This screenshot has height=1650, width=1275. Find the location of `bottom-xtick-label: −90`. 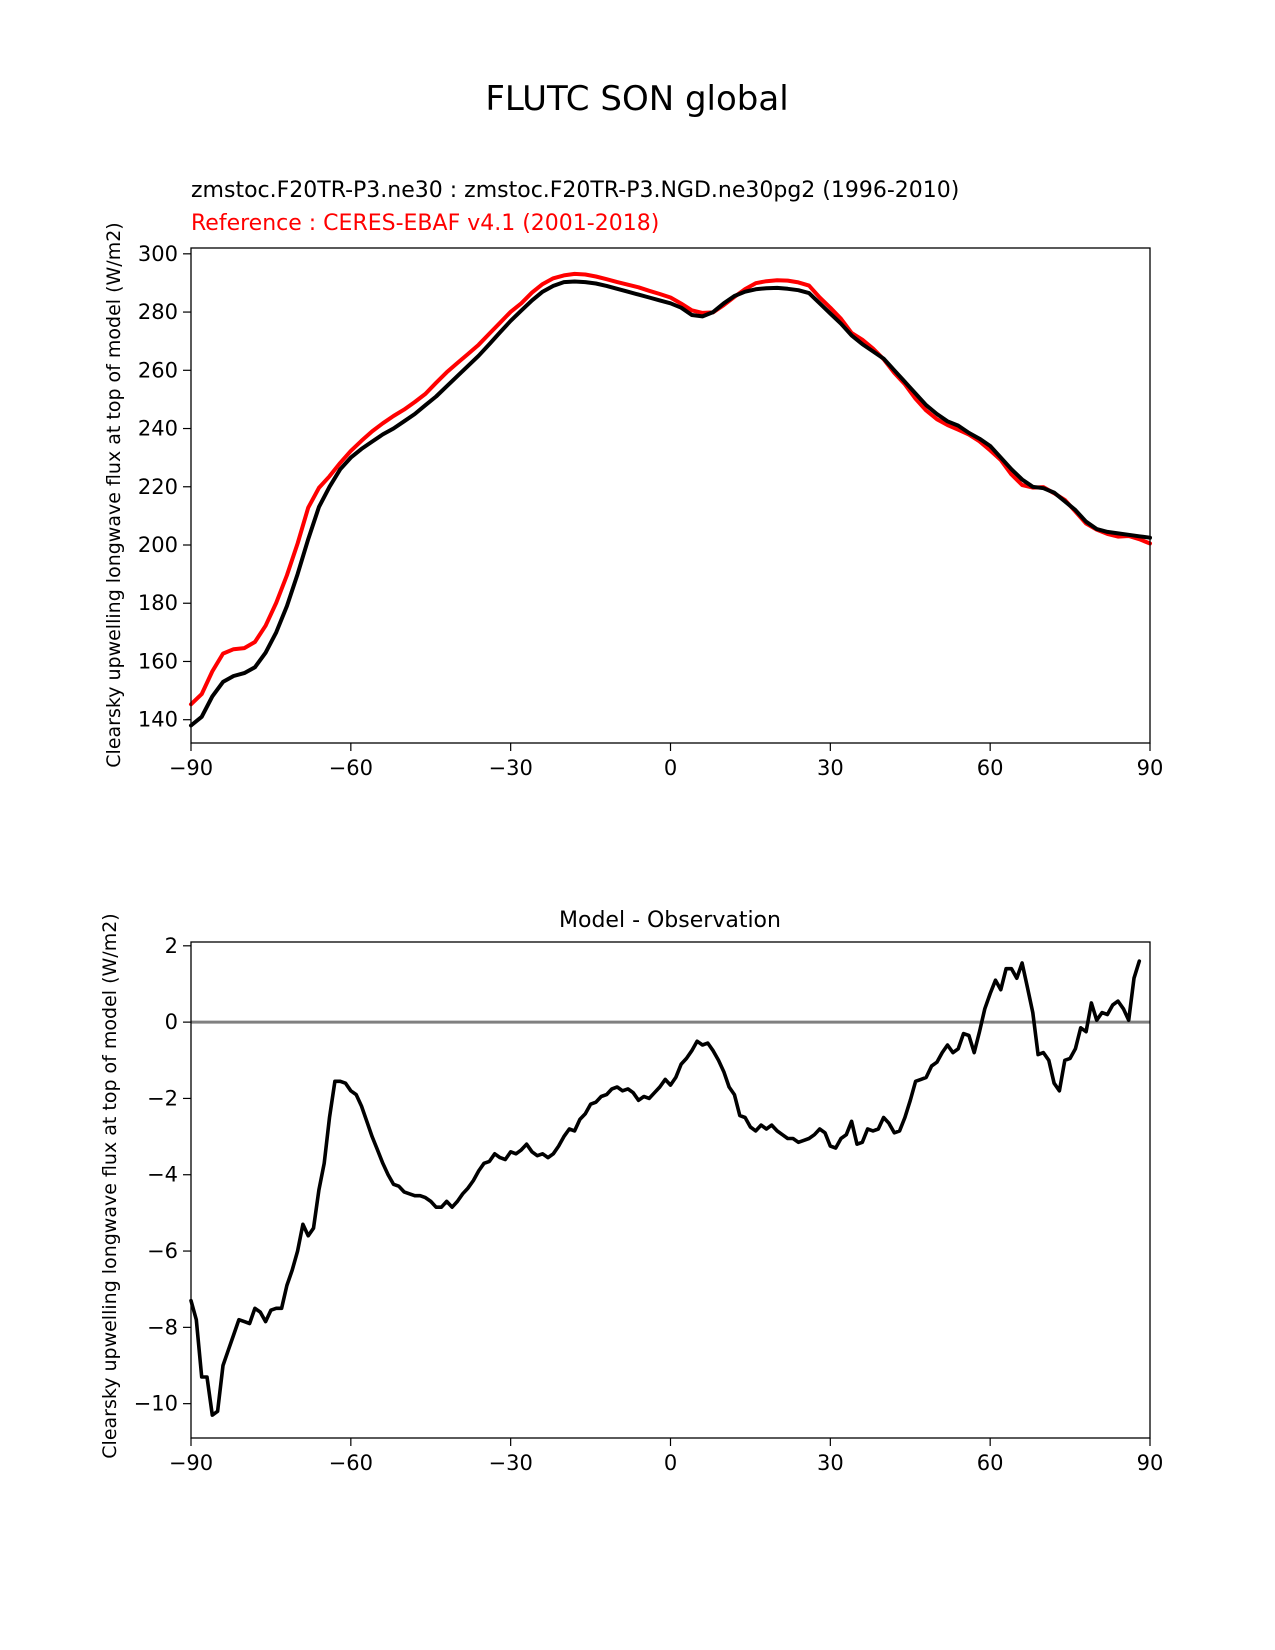

bottom-xtick-label: −90 is located at coordinates (191, 1463).